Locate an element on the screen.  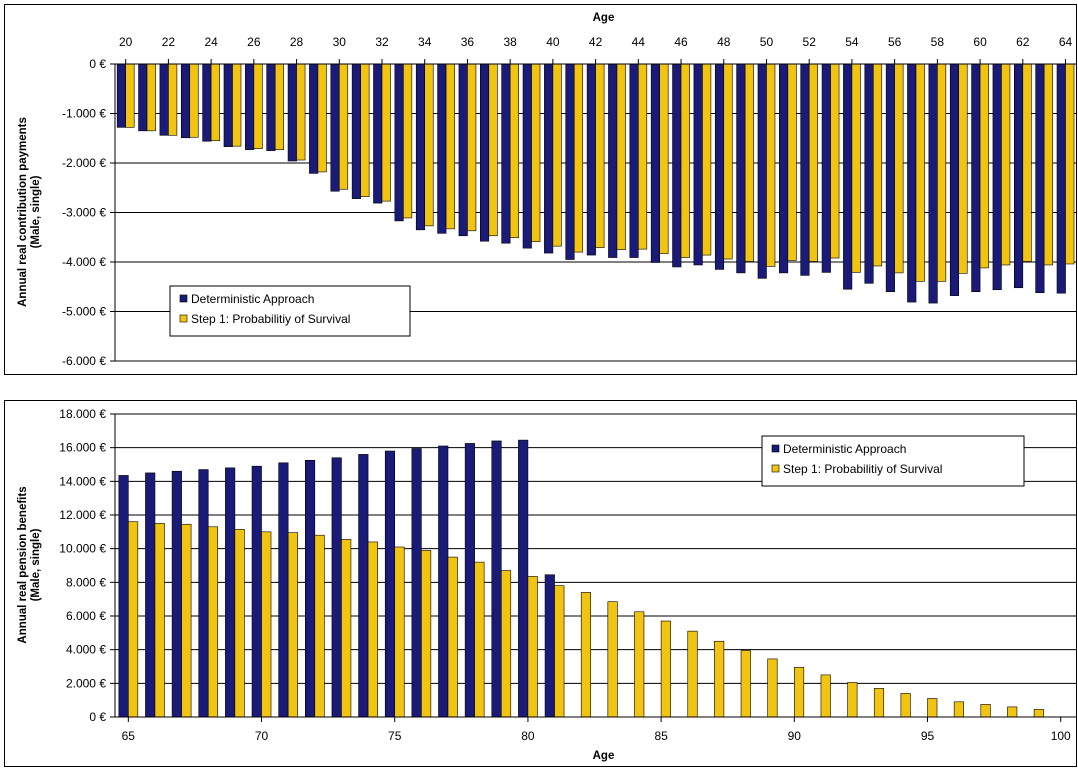
x-tick-label: 38 is located at coordinates (510, 42).